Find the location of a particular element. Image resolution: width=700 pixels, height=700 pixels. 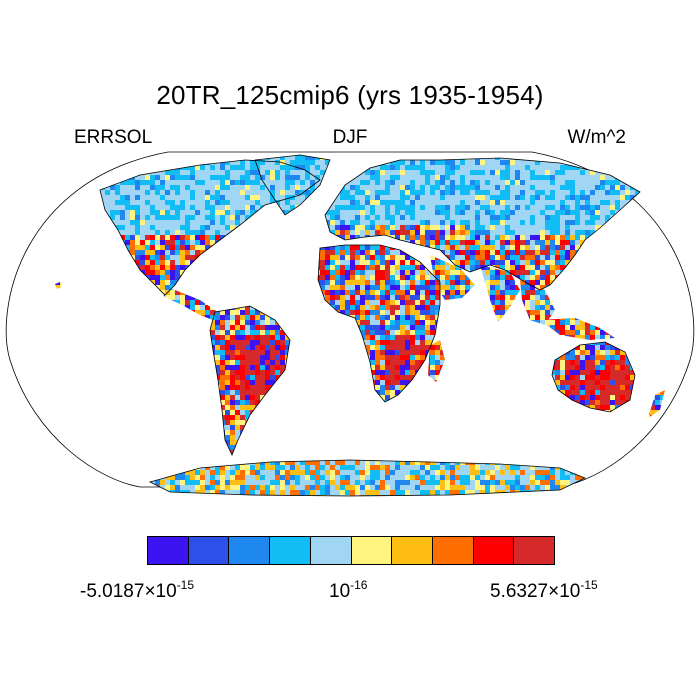

units-label: W/m^2 is located at coordinates (596, 137).